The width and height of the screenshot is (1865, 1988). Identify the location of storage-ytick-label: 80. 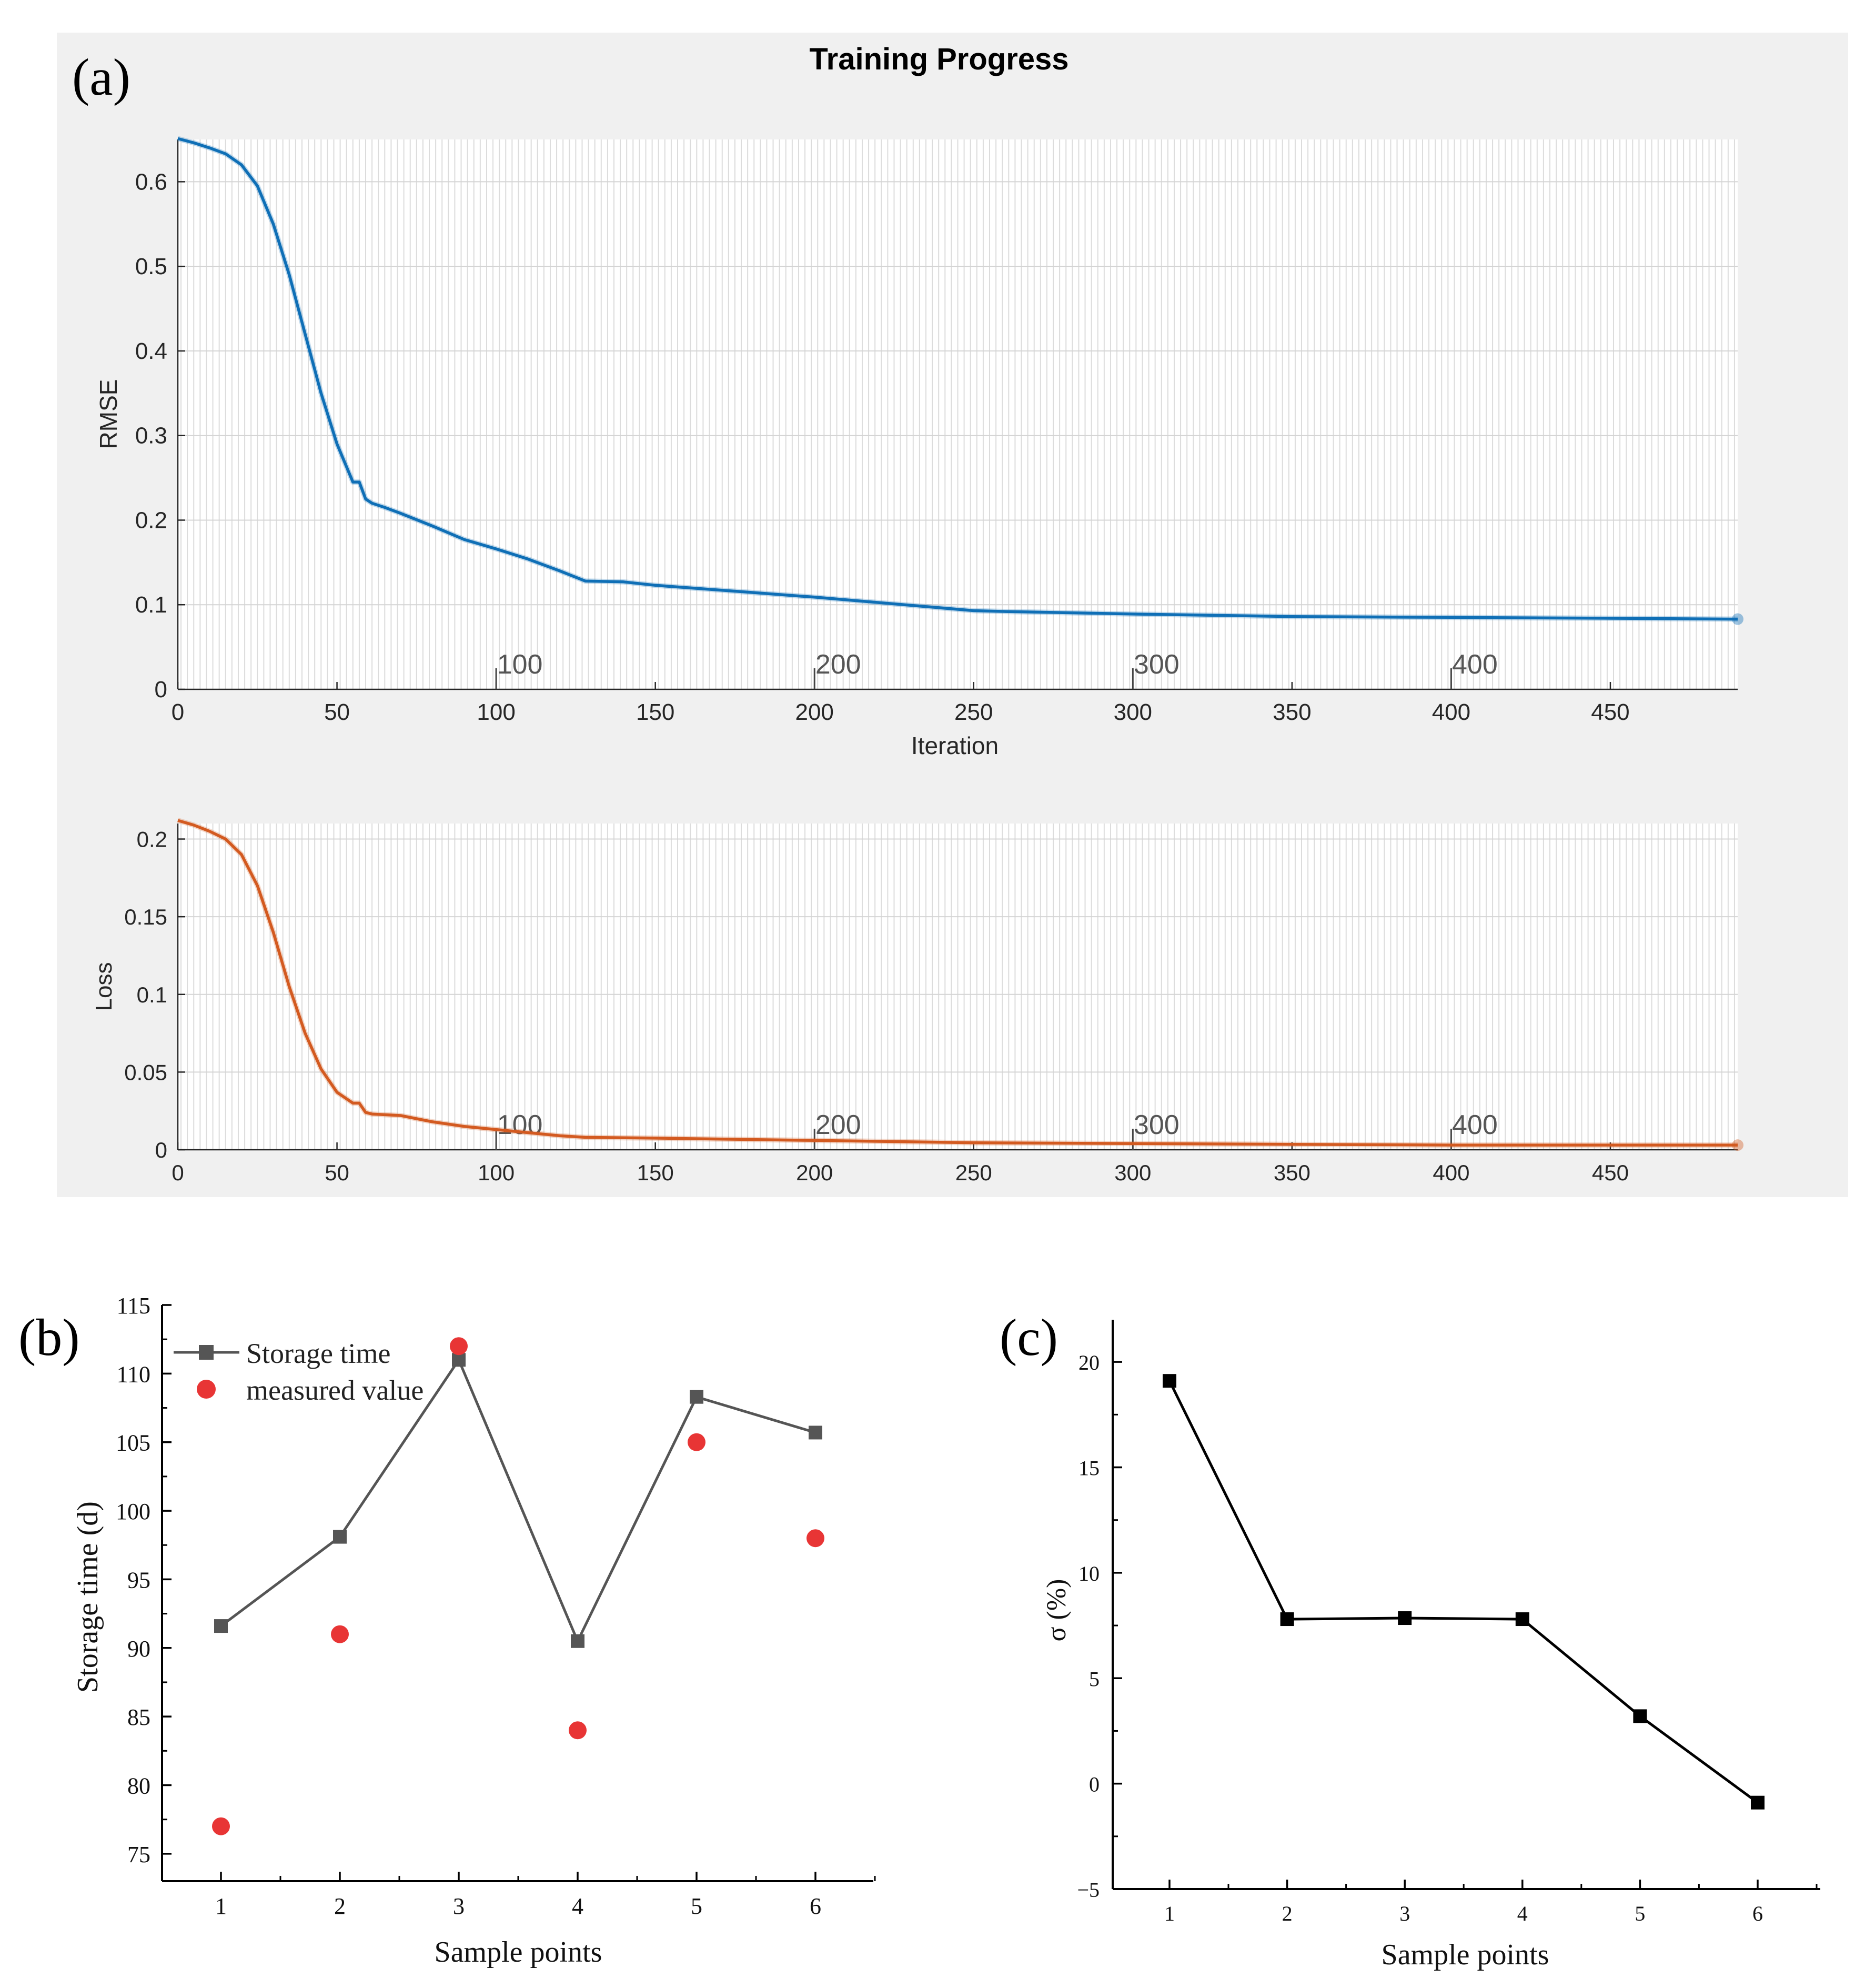
(138, 1786).